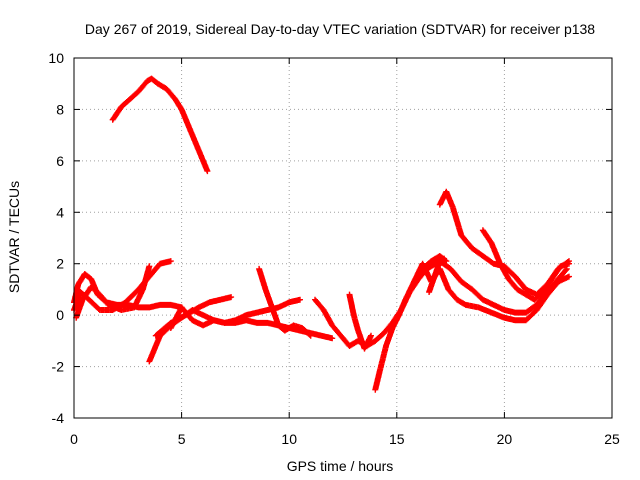 This screenshot has height=480, width=640. Describe the element at coordinates (60, 109) in the screenshot. I see `y-tick-label: 8` at that location.